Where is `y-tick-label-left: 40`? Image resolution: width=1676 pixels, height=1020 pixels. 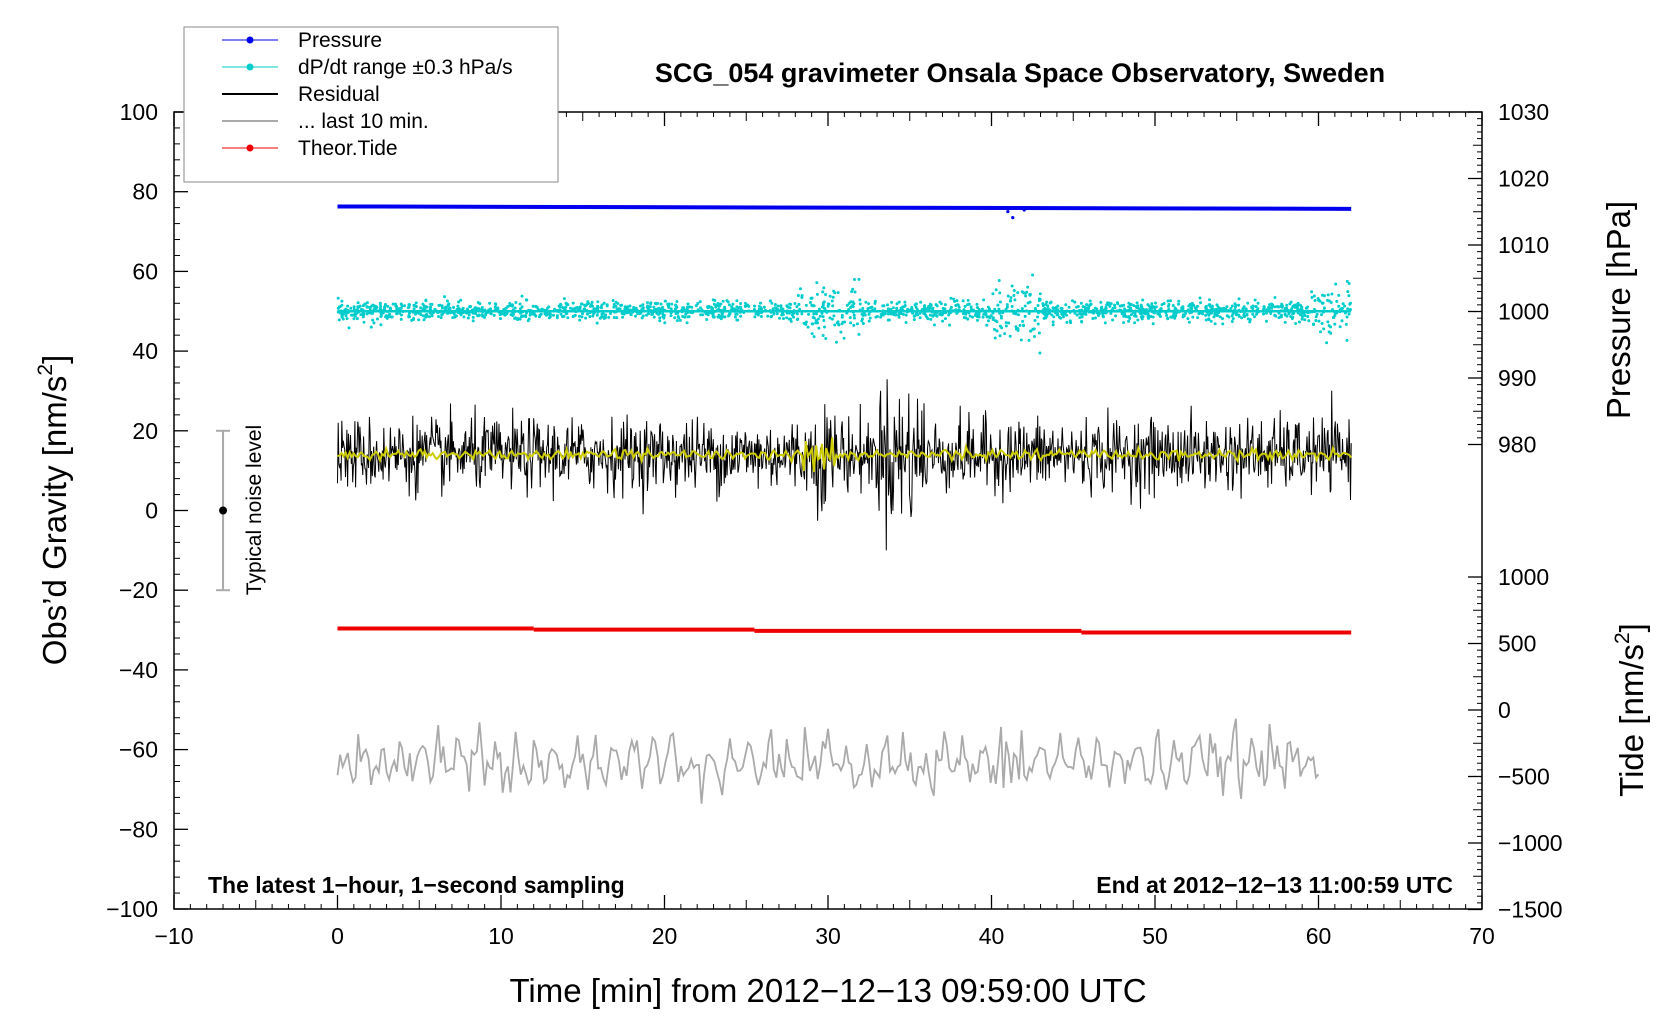
y-tick-label-left: 40 is located at coordinates (145, 351).